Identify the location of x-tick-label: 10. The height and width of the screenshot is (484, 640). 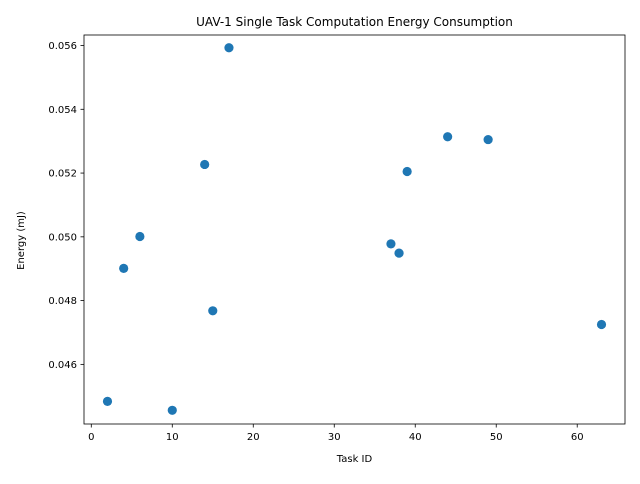
(172, 437).